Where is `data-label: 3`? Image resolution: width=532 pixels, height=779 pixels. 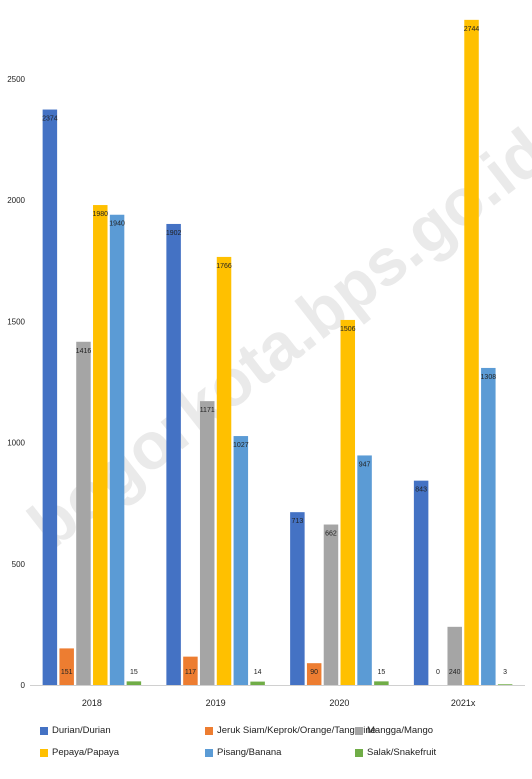 data-label: 3 is located at coordinates (505, 672).